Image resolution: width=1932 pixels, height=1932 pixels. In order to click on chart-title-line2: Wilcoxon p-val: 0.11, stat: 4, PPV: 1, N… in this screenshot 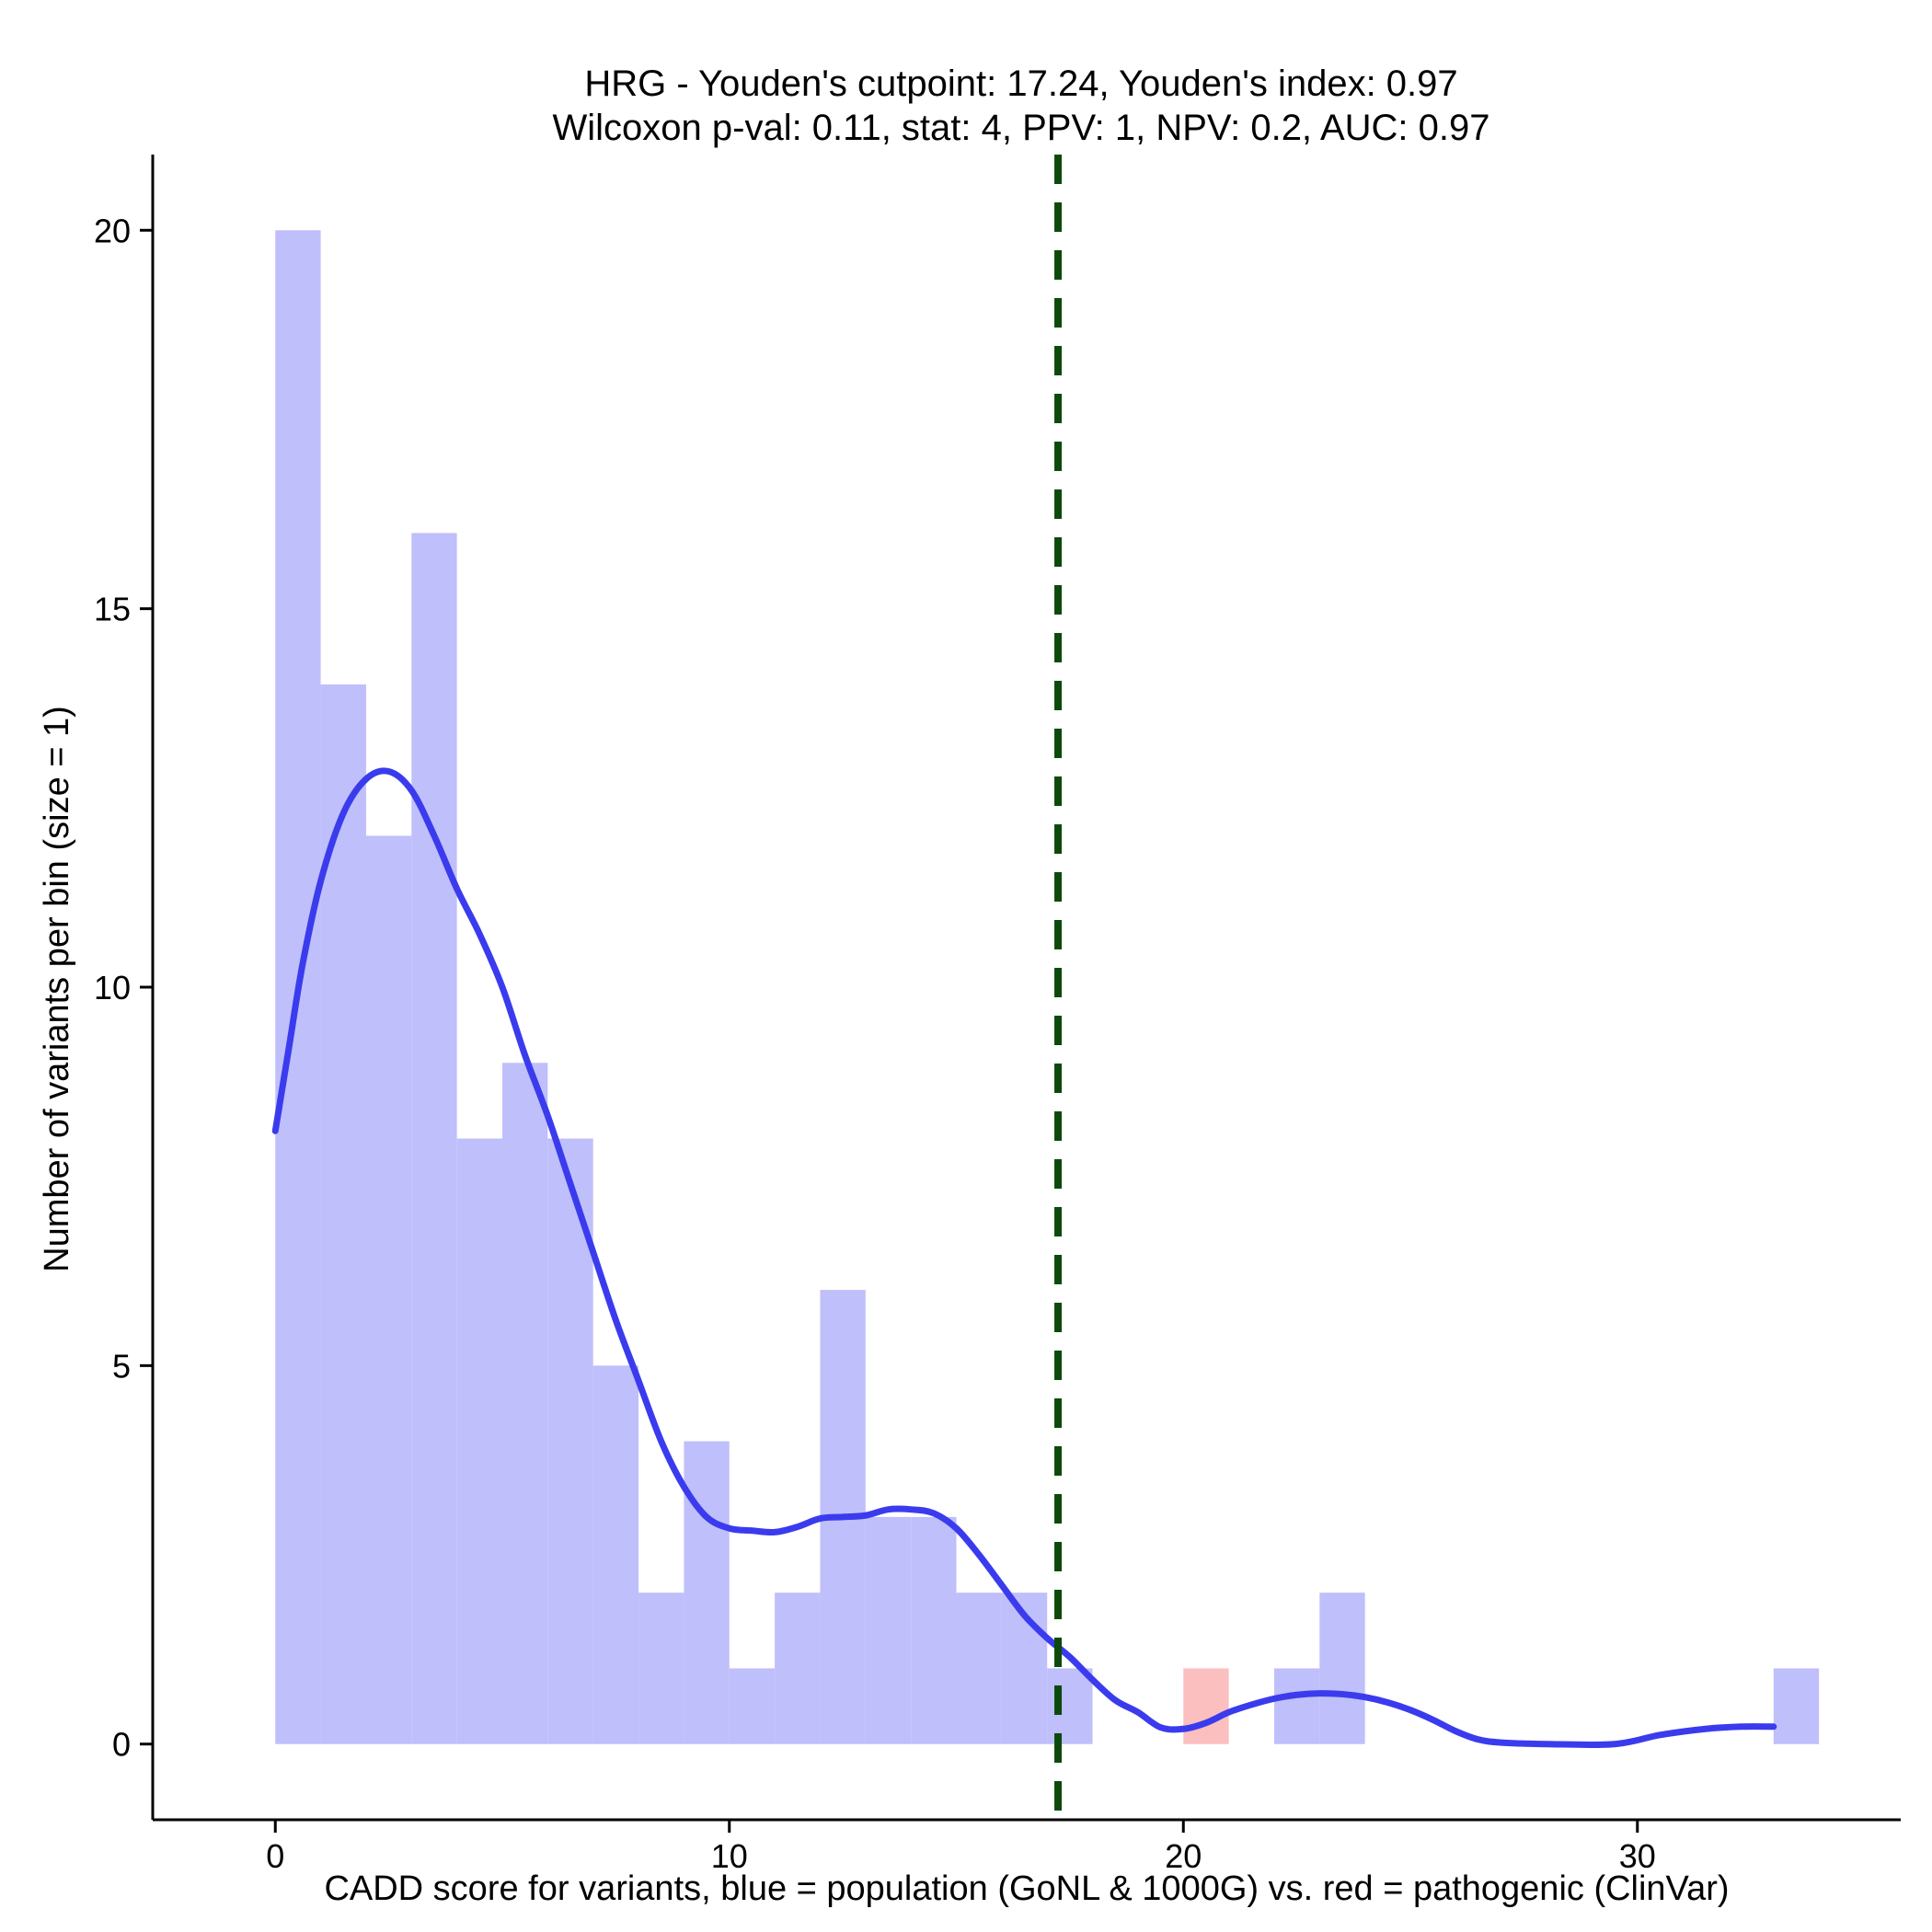, I will do `click(1021, 128)`.